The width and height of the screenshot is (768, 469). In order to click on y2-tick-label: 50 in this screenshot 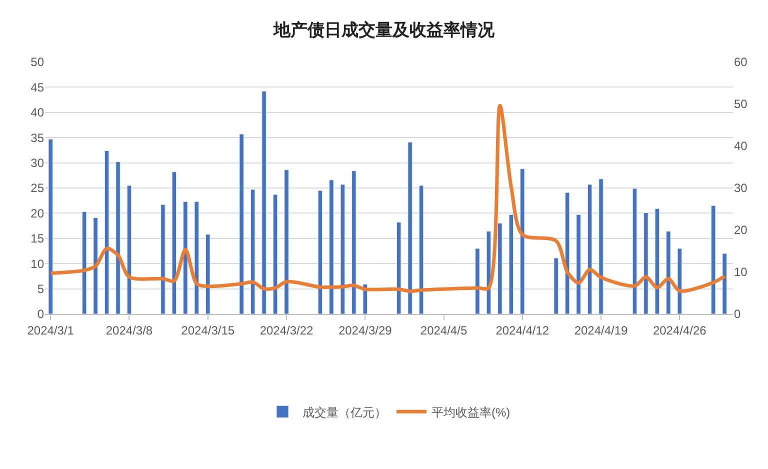, I will do `click(741, 104)`.